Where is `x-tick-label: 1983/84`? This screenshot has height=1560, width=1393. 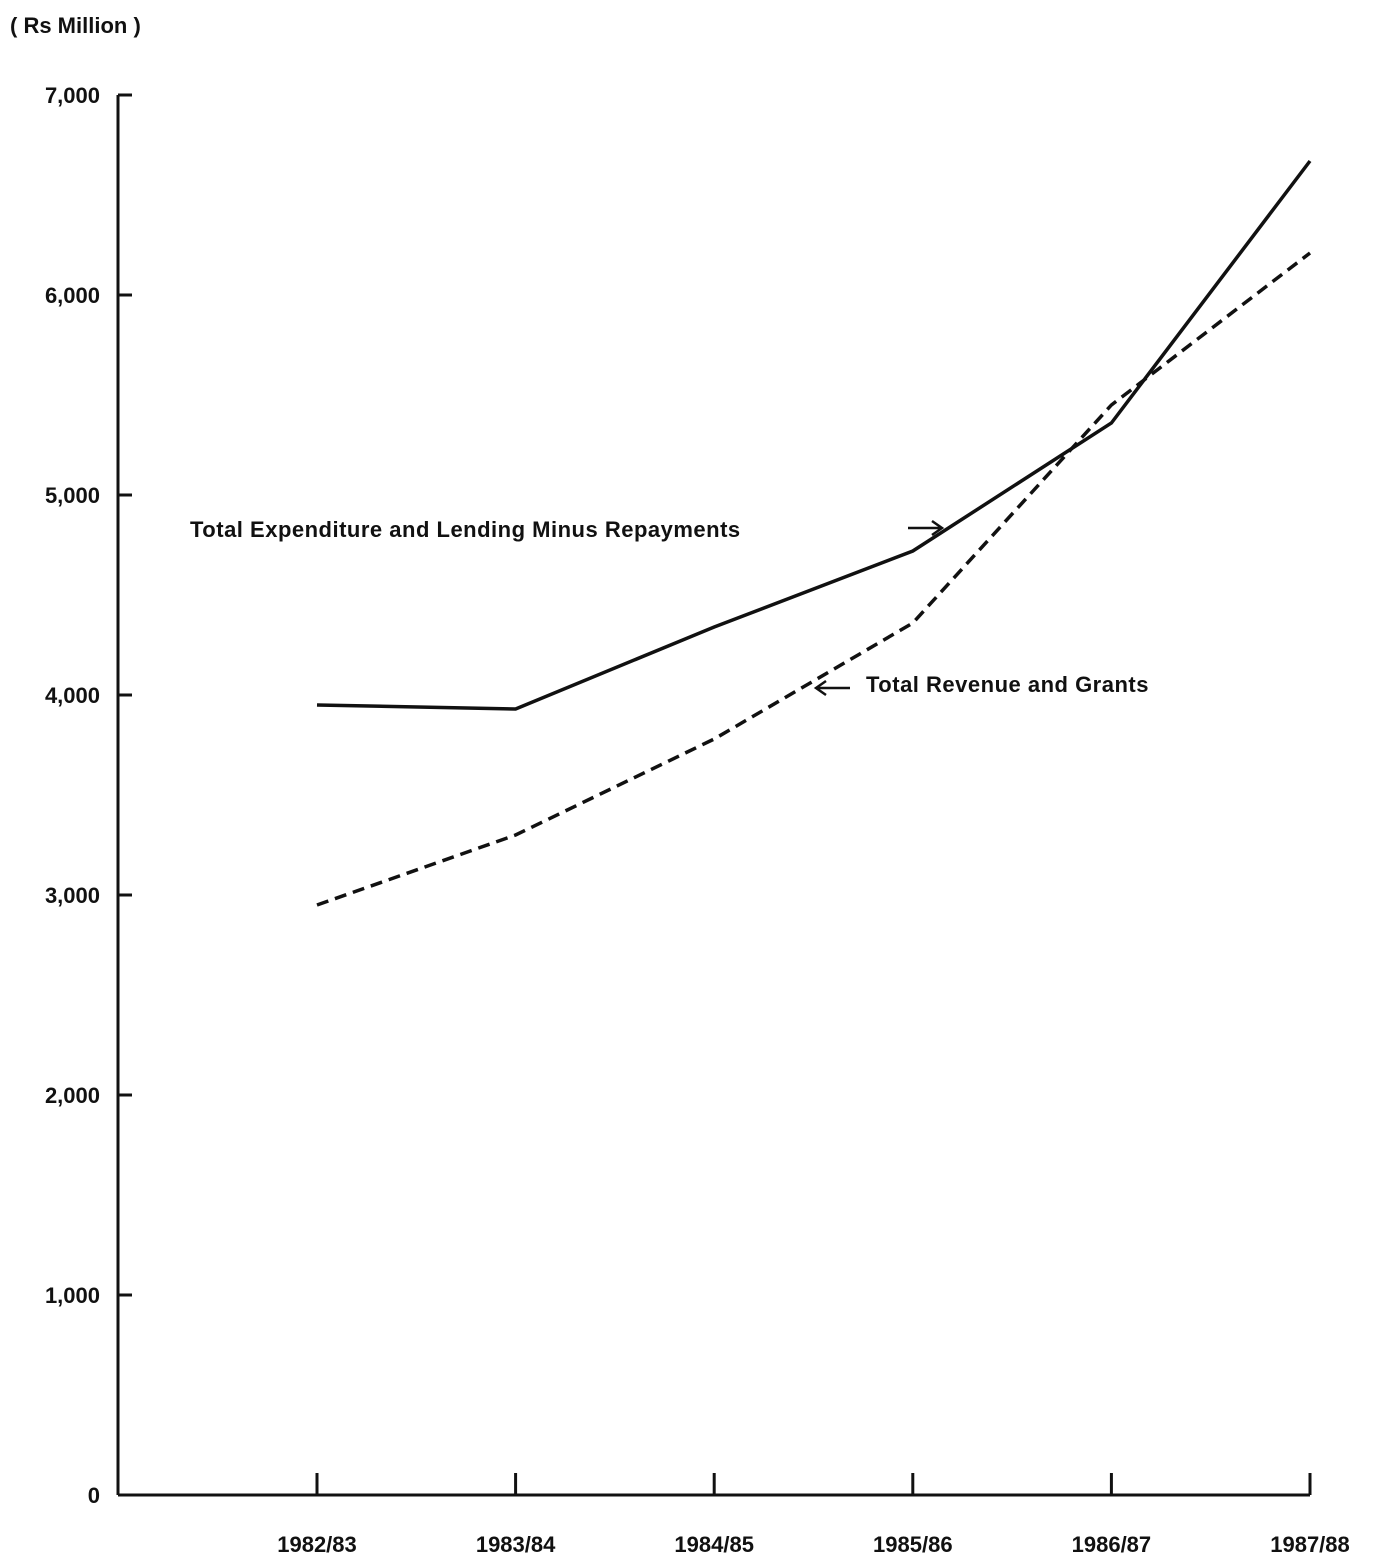 x-tick-label: 1983/84 is located at coordinates (516, 1544).